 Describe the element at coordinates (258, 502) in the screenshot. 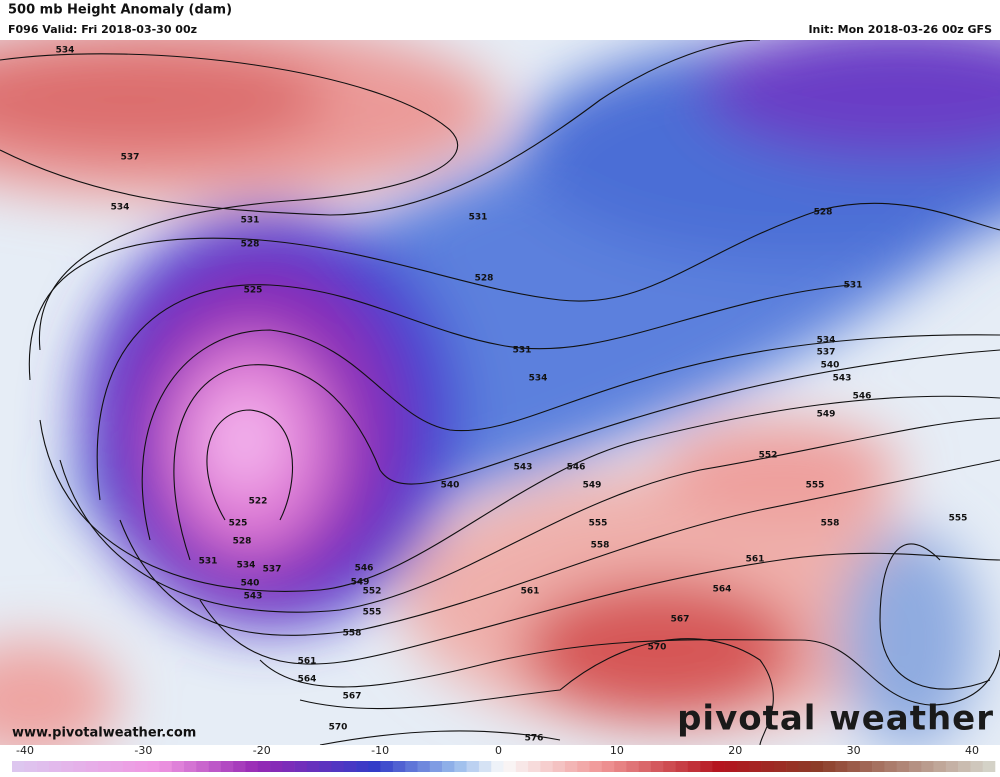

I see `contour-label: 522` at that location.